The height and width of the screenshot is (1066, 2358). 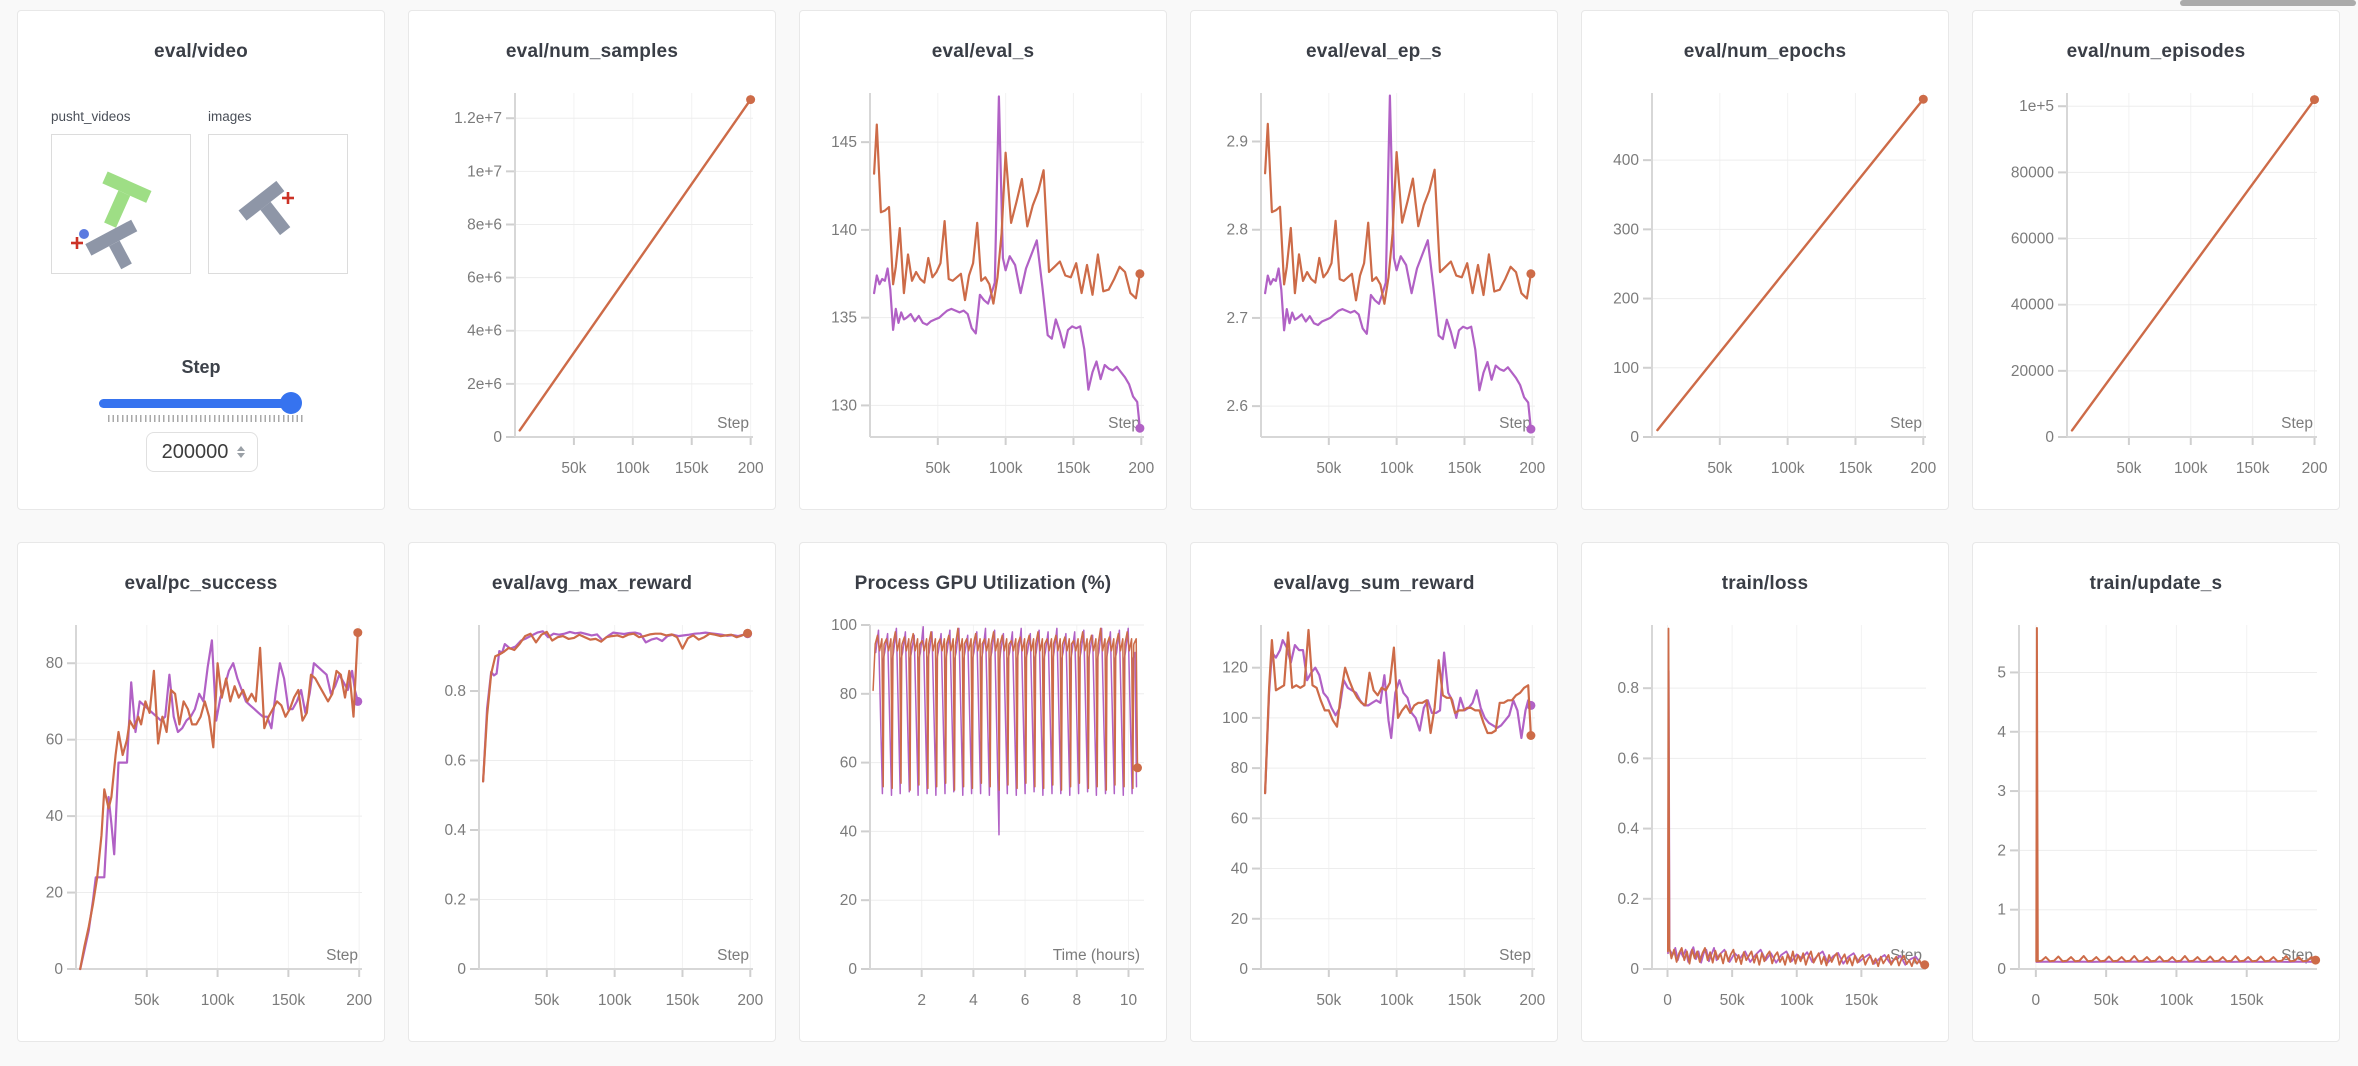 I want to click on chart-eval-avg-sum-reward: 50k 100k 150k 200 0 20 40 60 80 100 120 Step, so click(x=1375, y=823).